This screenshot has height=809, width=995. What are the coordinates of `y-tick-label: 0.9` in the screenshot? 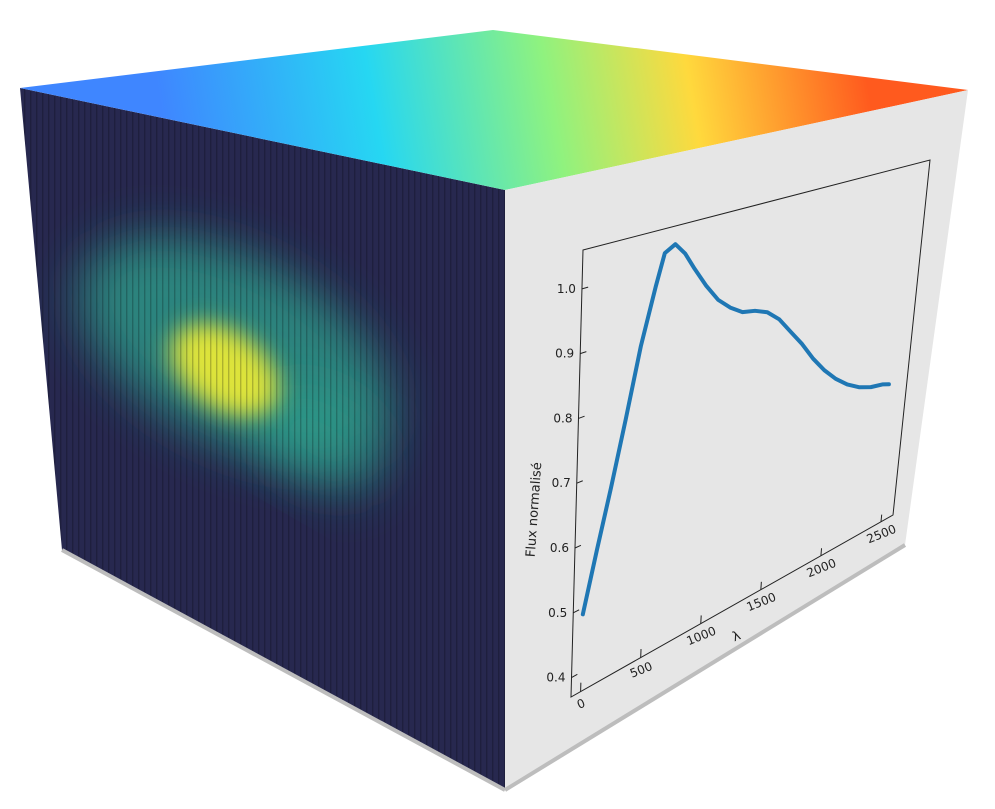 It's located at (564, 354).